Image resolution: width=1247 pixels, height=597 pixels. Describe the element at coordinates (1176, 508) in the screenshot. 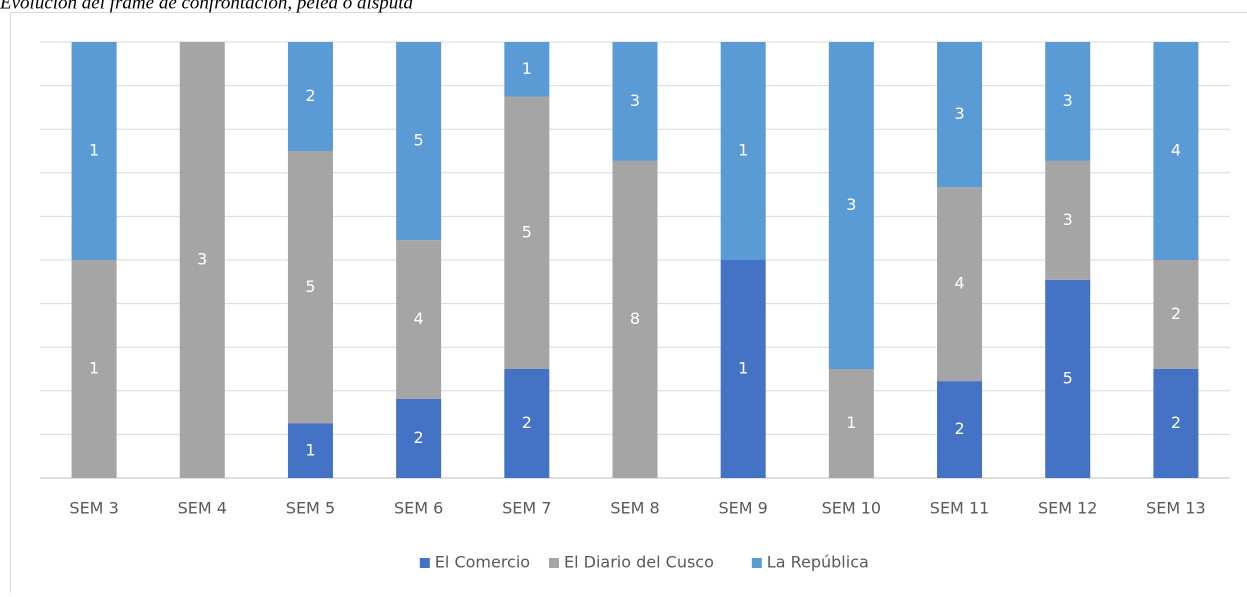

I see `x-tick-label: SEM 13` at that location.